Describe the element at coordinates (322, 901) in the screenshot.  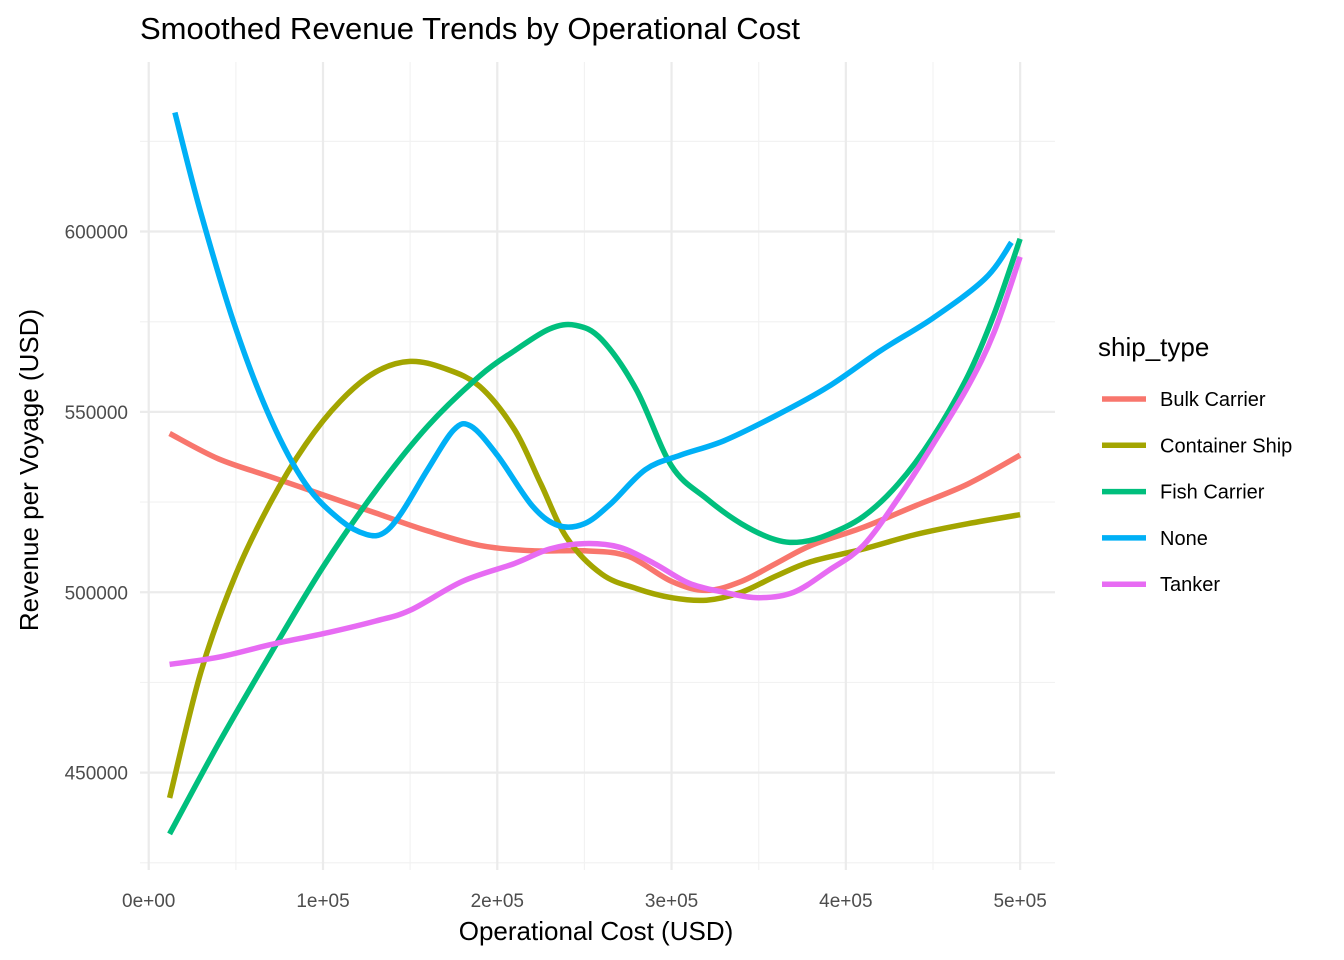
I see `x-tick-label: 1e+05` at that location.